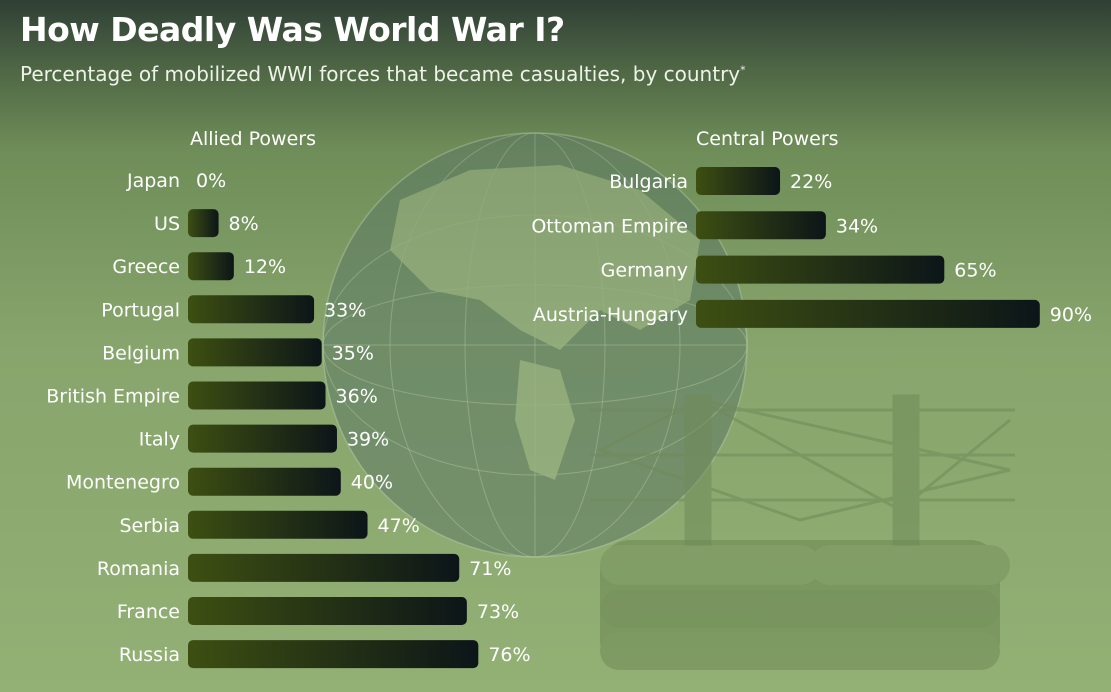 The image size is (1111, 692). Describe the element at coordinates (278, 524) in the screenshot. I see `bar-serbia` at that location.